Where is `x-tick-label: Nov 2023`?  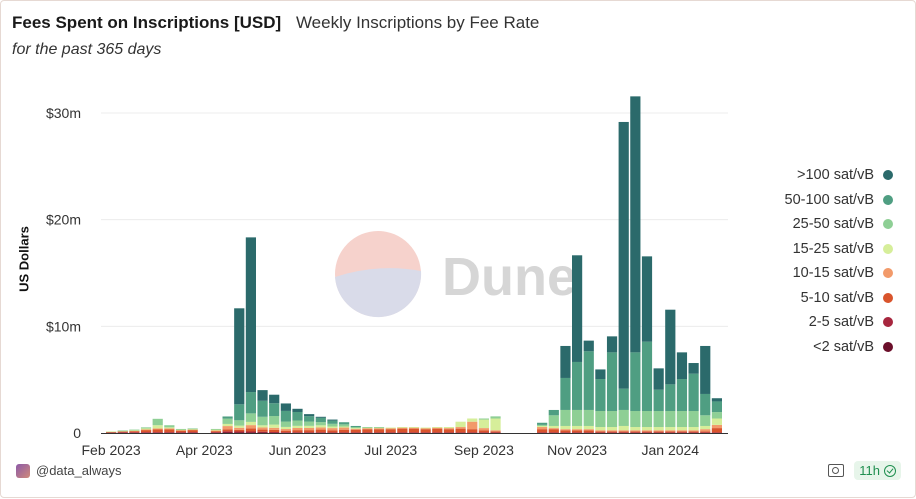
x-tick-label: Nov 2023 is located at coordinates (577, 450).